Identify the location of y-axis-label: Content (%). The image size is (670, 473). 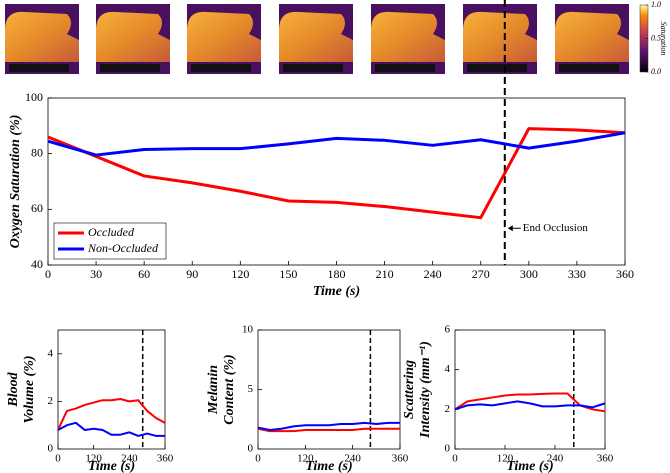
(229, 389).